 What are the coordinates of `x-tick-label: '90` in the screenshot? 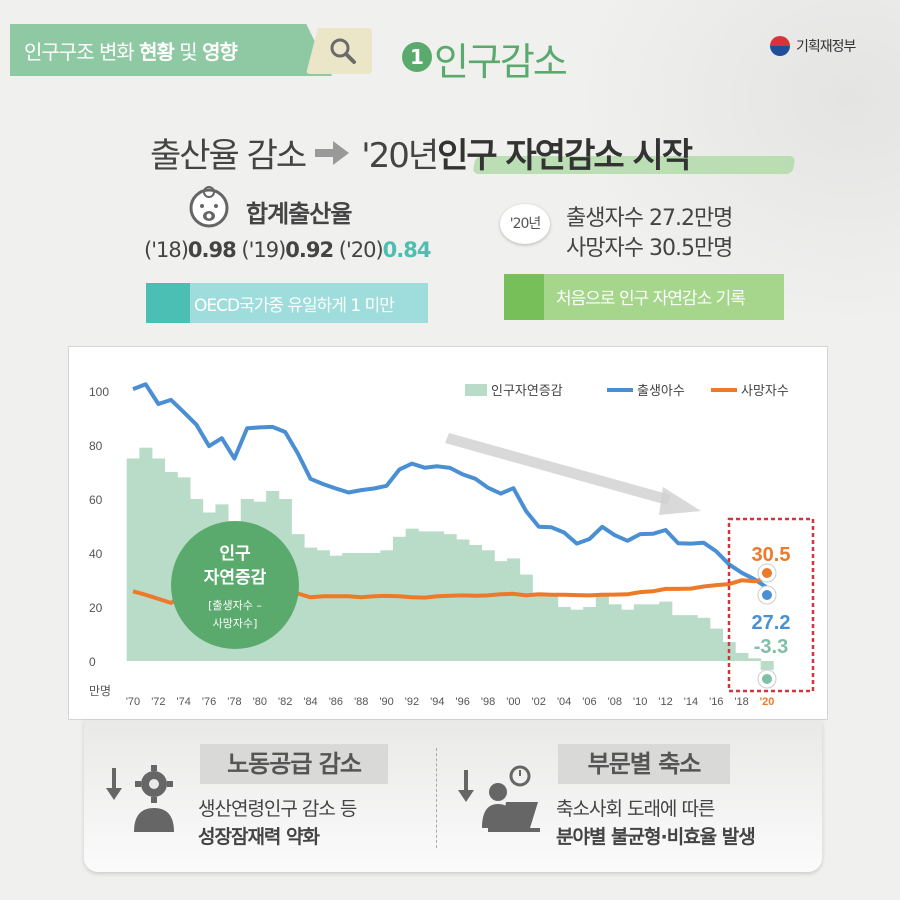 It's located at (386, 702).